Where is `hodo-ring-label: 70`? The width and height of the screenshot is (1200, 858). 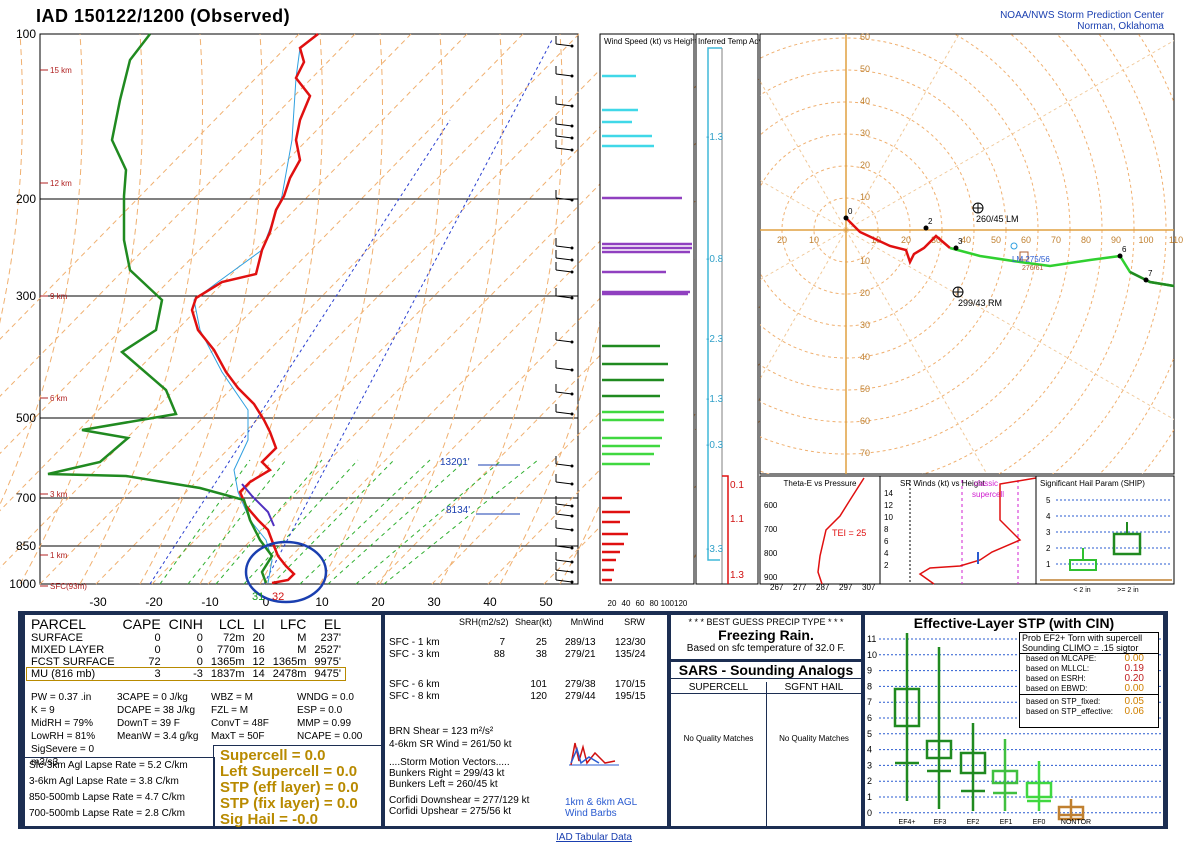 hodo-ring-label: 70 is located at coordinates (865, 453).